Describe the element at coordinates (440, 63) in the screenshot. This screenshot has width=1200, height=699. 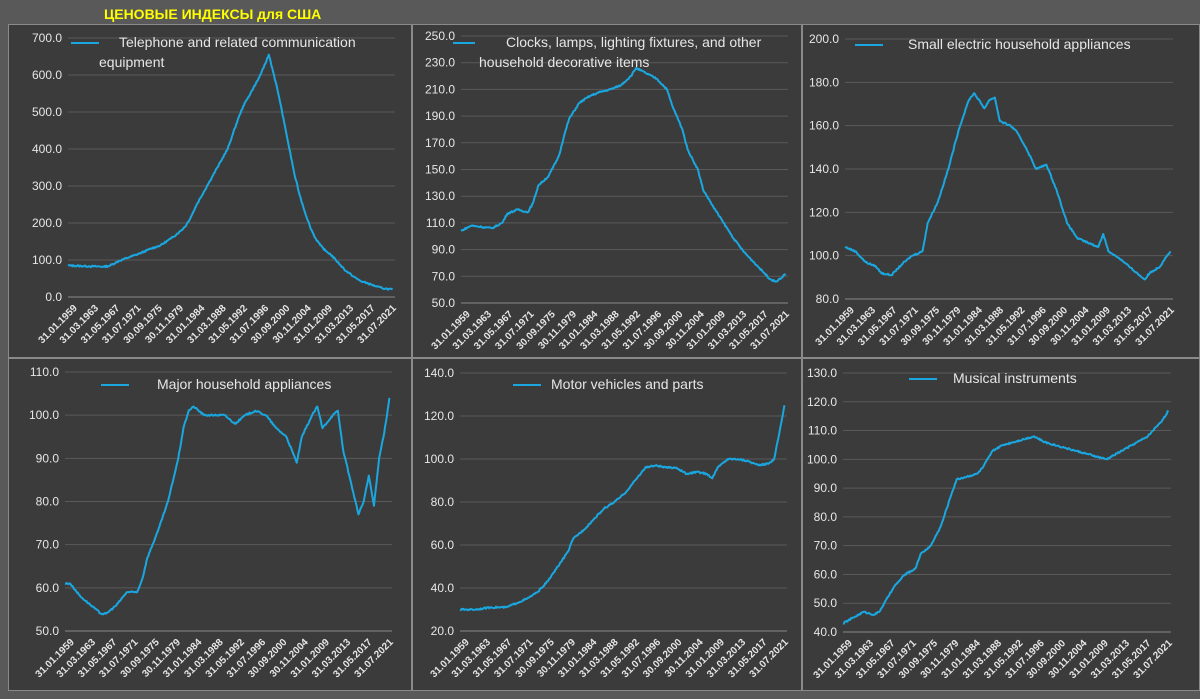
I see `y-tick-label: 230.0` at that location.